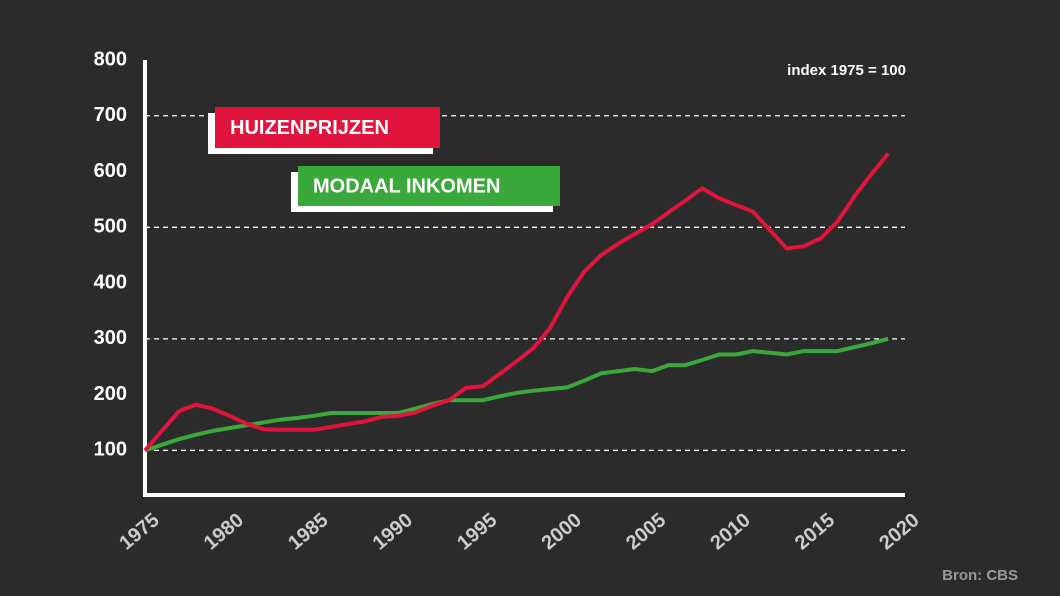  What do you see at coordinates (110, 115) in the screenshot?
I see `y-tick-label: 700` at bounding box center [110, 115].